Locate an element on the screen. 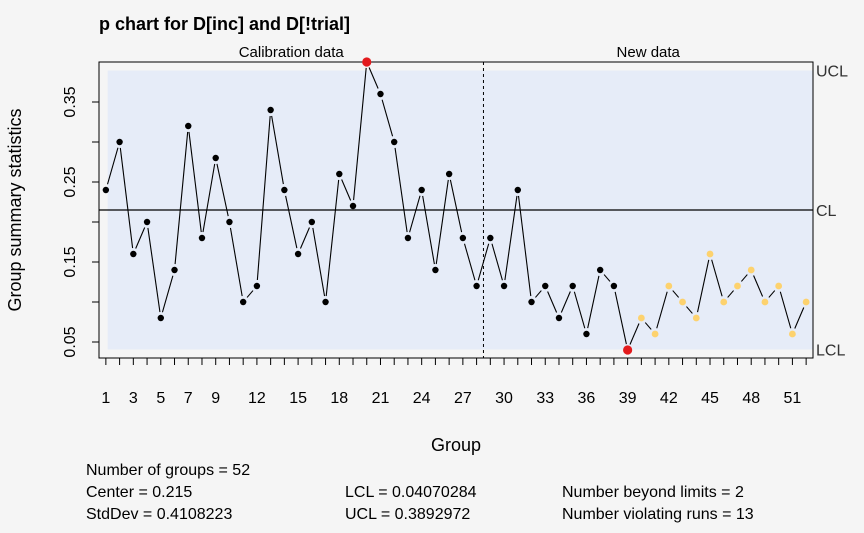 The height and width of the screenshot is (533, 864). cl-label: CL is located at coordinates (826, 211).